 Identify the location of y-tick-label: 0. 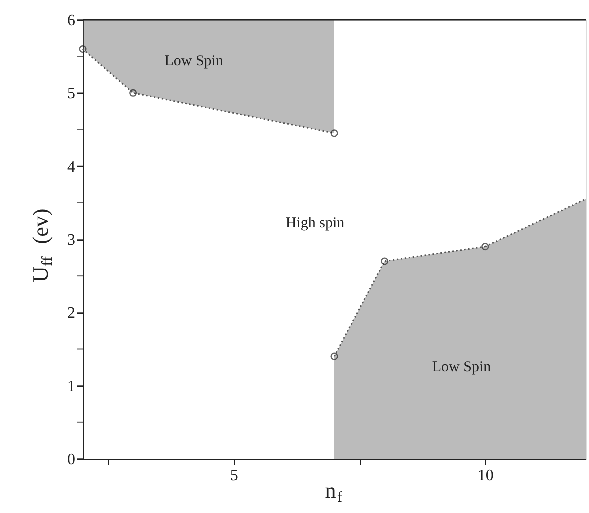
(72, 460).